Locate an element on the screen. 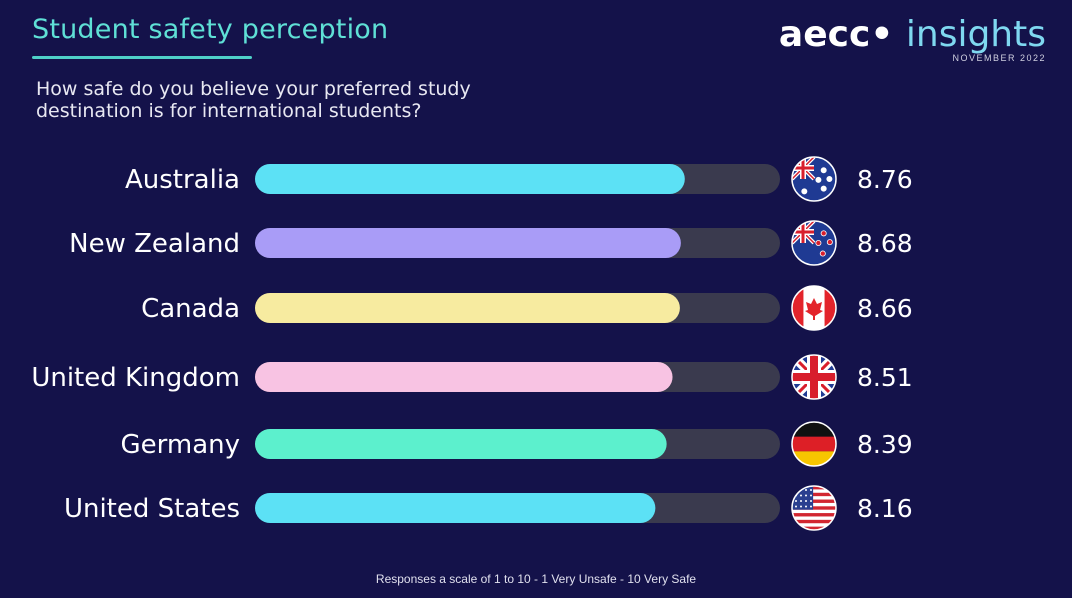  category-label: Australia is located at coordinates (182, 180).